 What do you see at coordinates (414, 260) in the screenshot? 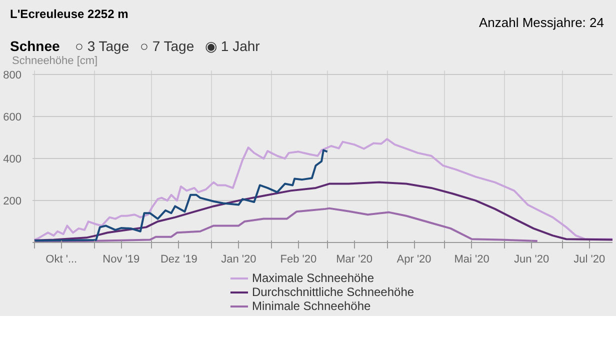
I see `x-tick-label: Apr '20` at bounding box center [414, 260].